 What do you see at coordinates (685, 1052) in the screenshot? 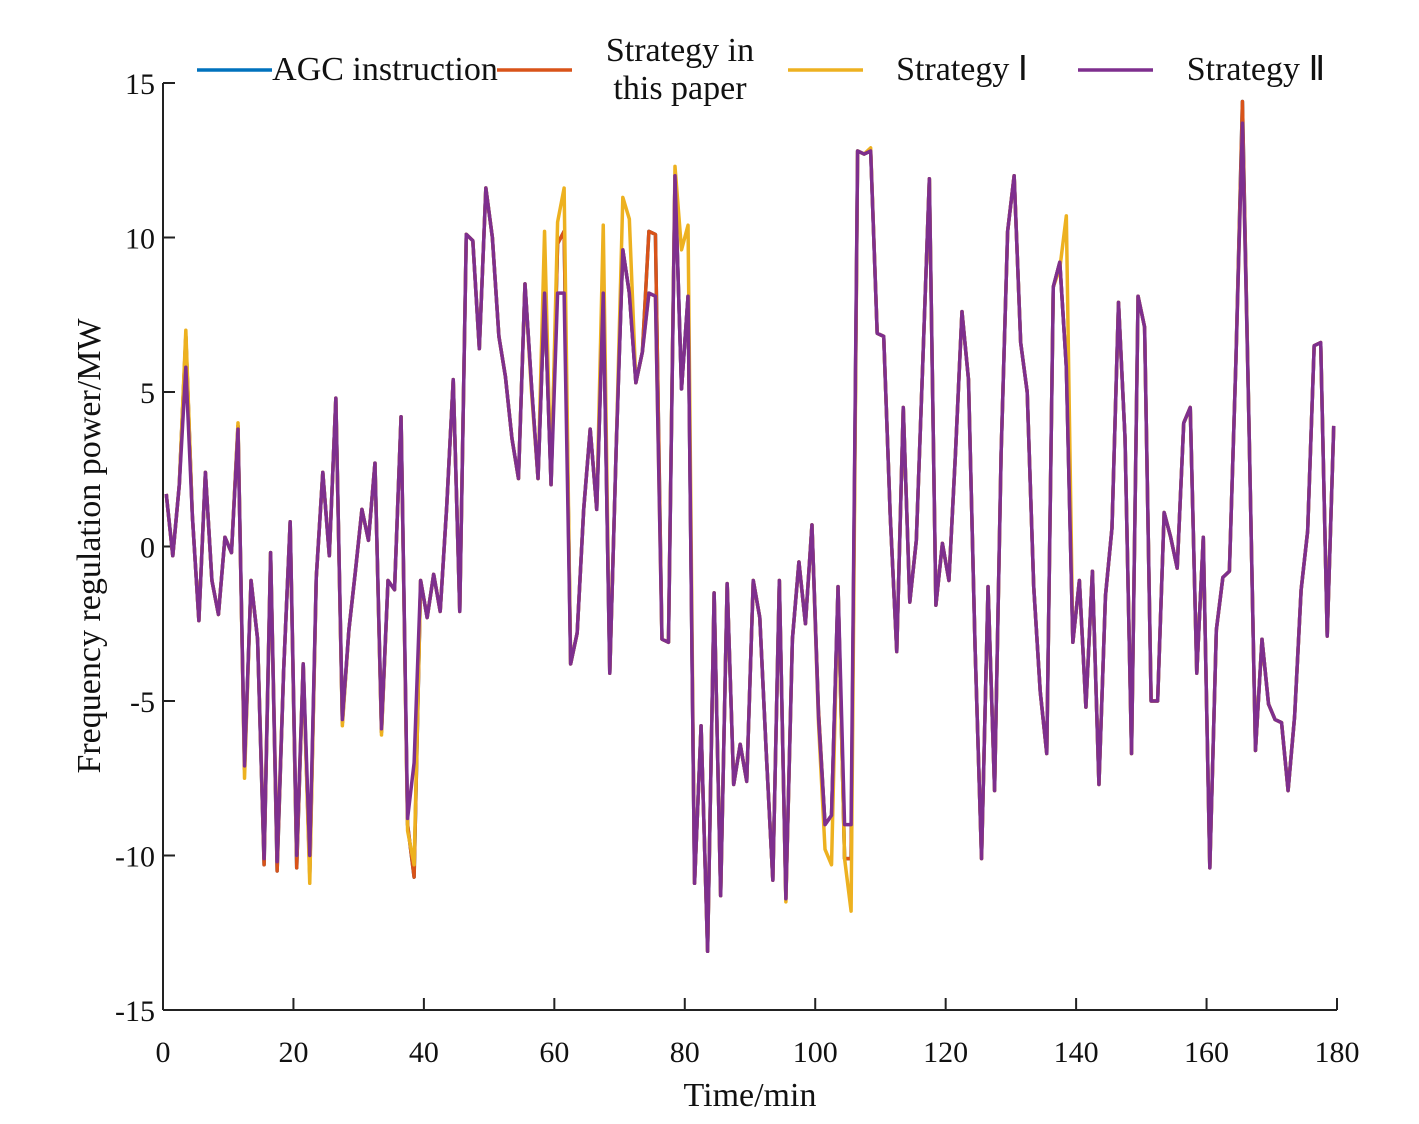
I see `x-tick-label: 80` at bounding box center [685, 1052].